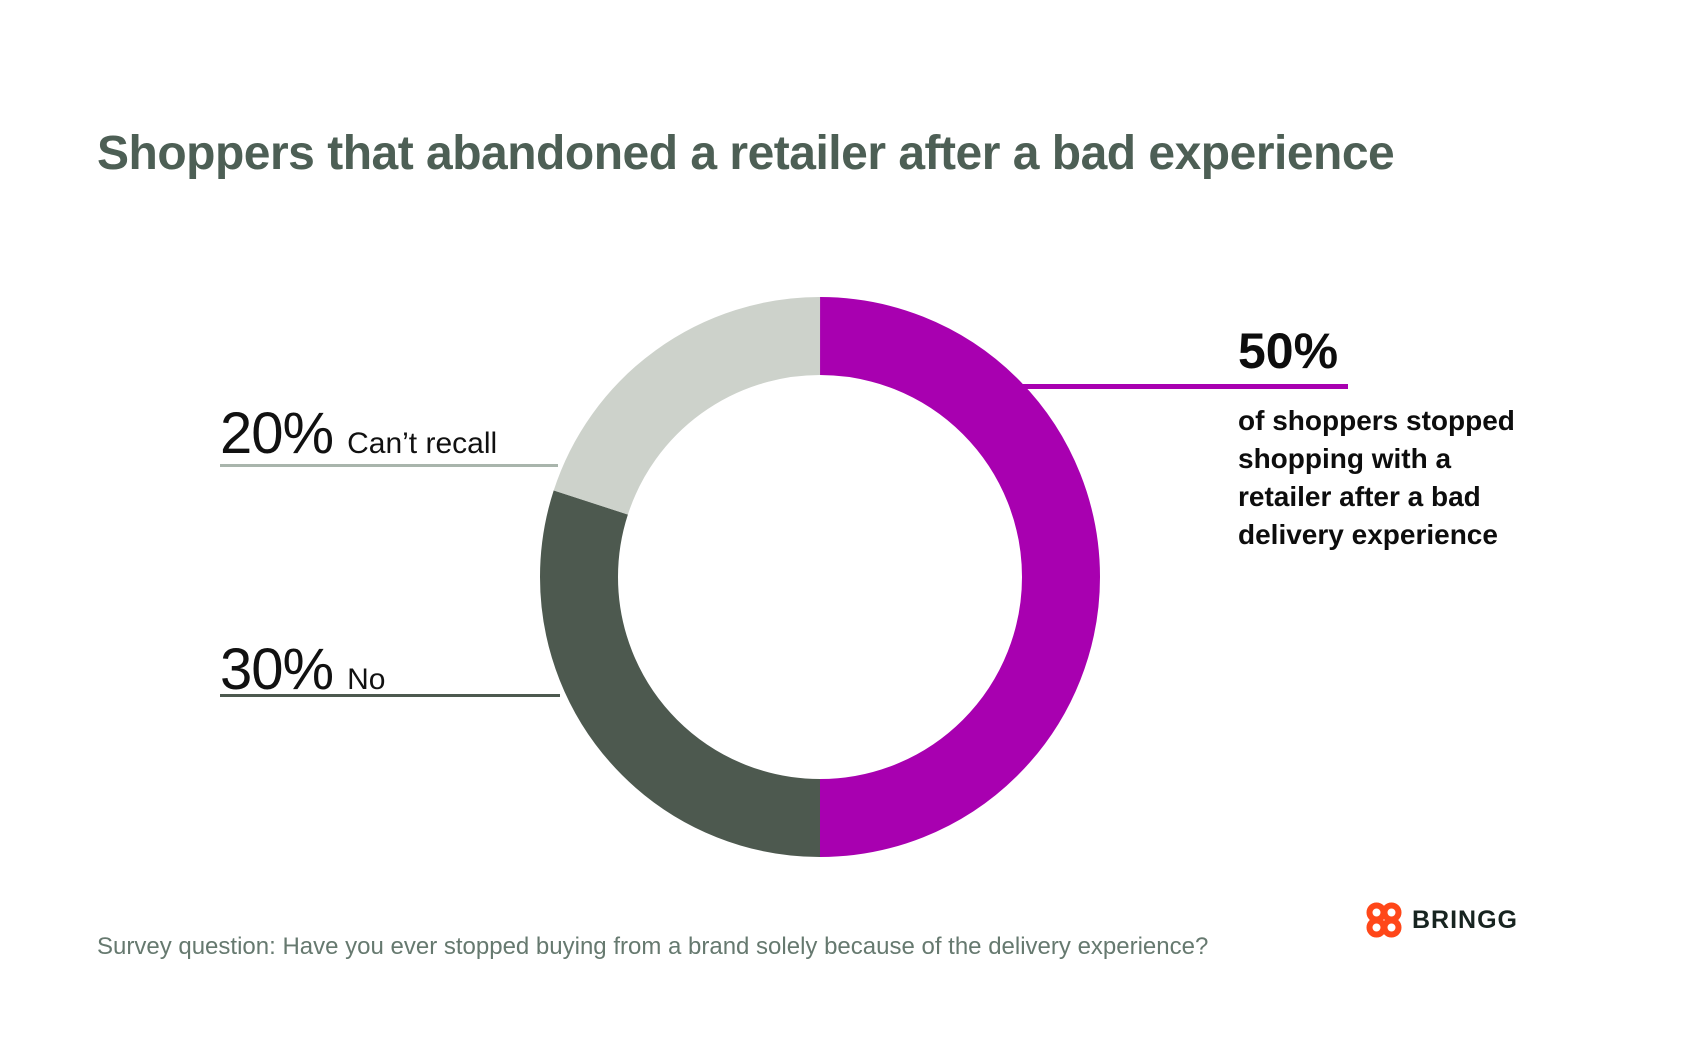 Image resolution: width=1693 pixels, height=1060 pixels. What do you see at coordinates (1465, 919) in the screenshot?
I see `brand-name: BRINGG` at bounding box center [1465, 919].